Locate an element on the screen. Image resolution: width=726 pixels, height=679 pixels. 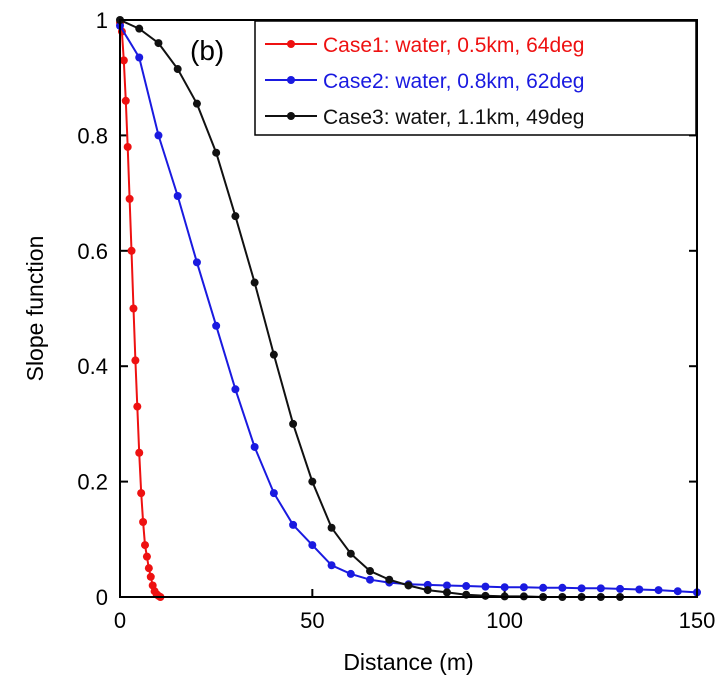
legend-box is located at coordinates (475, 78).